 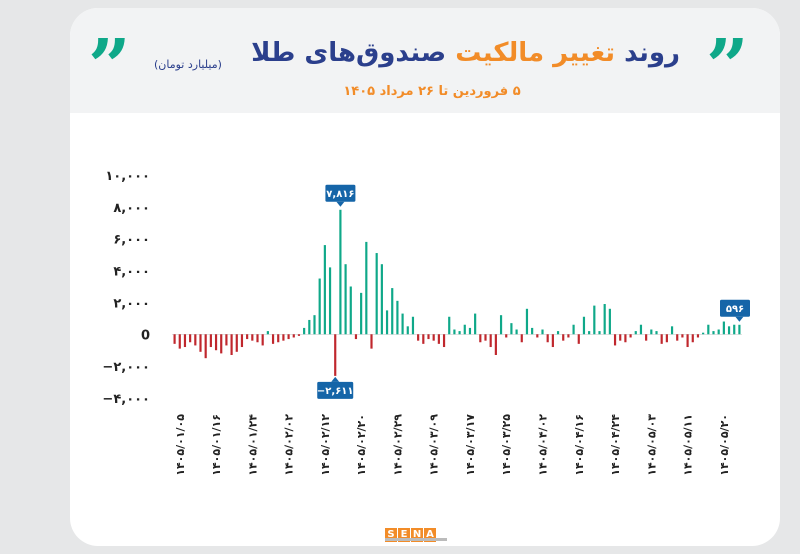 I want to click on y-tick-label: −۴,۰۰۰, so click(x=126, y=399).